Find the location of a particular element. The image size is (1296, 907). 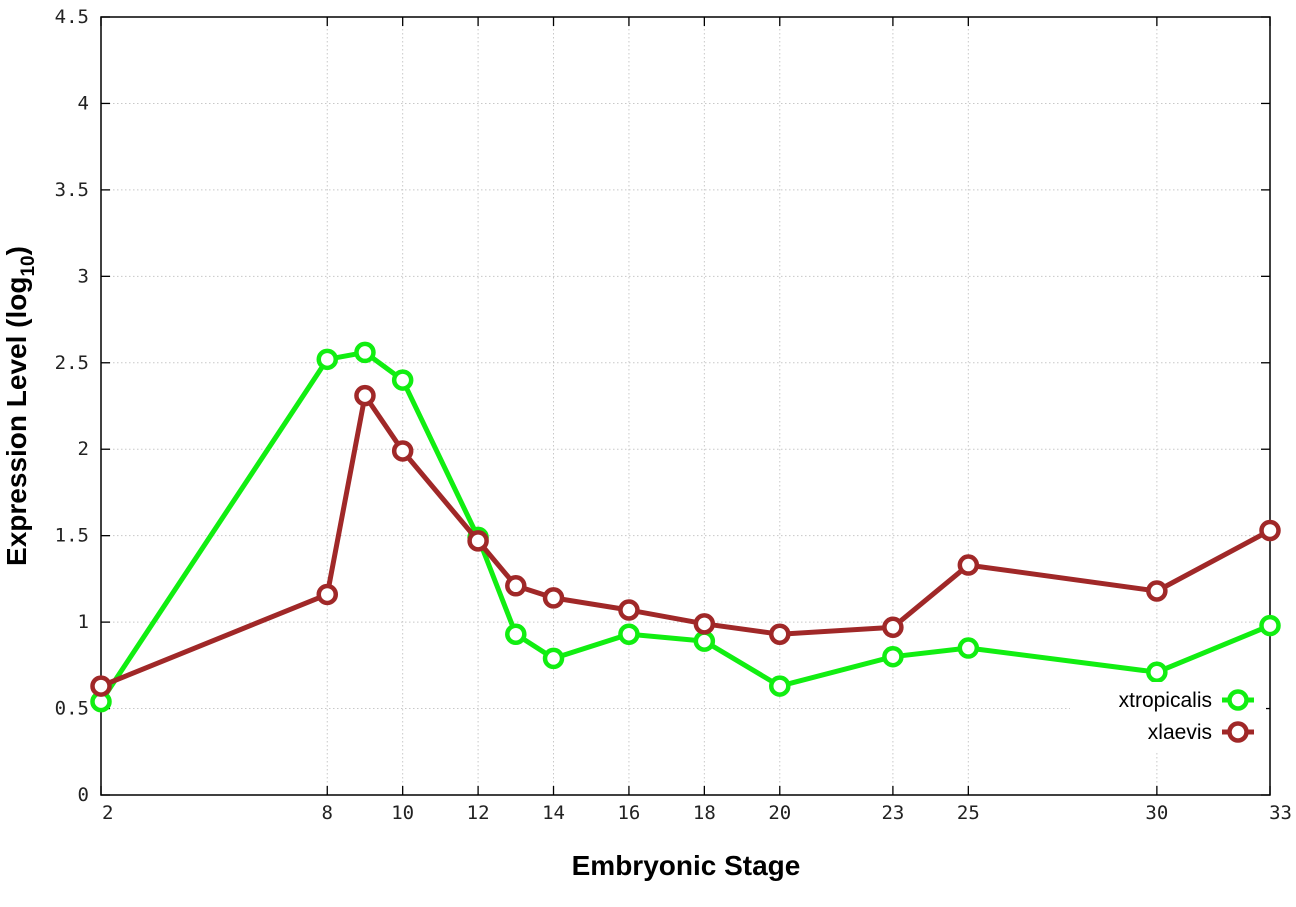

legend-swatch-marker-xlaevis is located at coordinates (1238, 732).